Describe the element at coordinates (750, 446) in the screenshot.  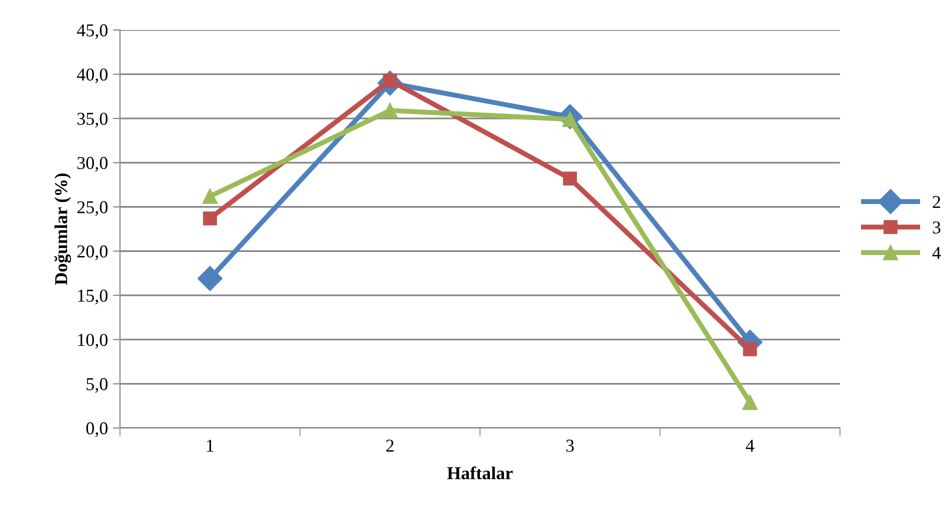
I see `x-tick-label: 4` at that location.